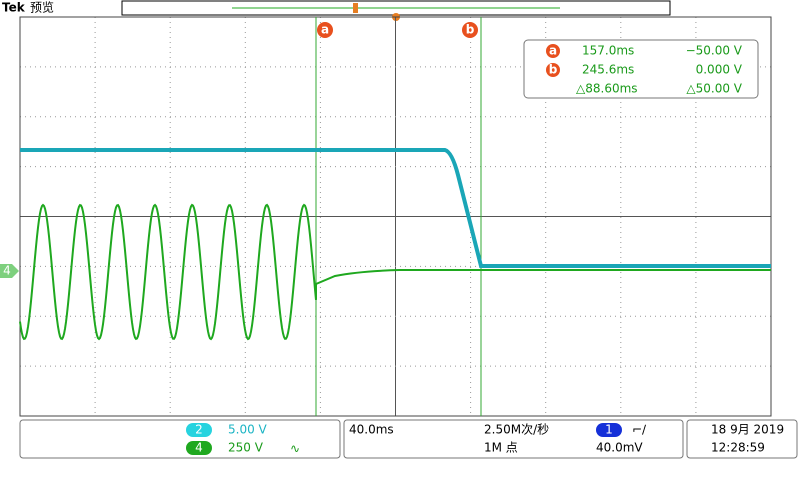  I want to click on trigger-position, so click(355, 8).